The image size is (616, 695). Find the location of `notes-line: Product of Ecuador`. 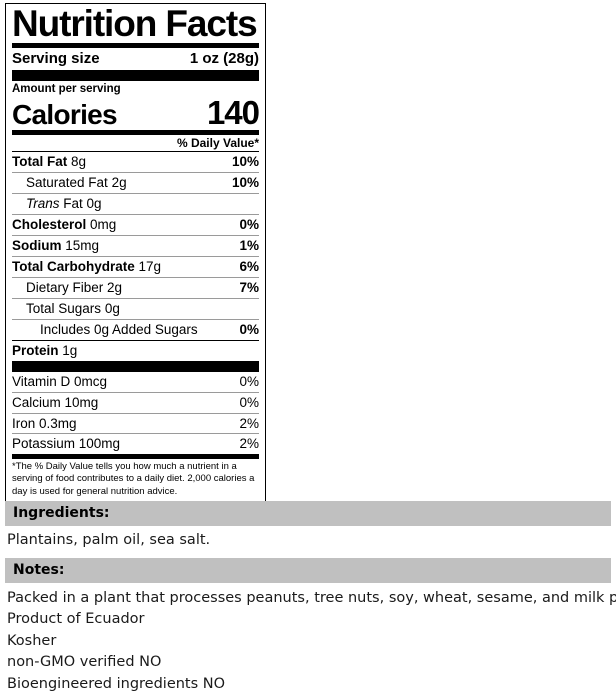

notes-line: Product of Ecuador is located at coordinates (76, 619).